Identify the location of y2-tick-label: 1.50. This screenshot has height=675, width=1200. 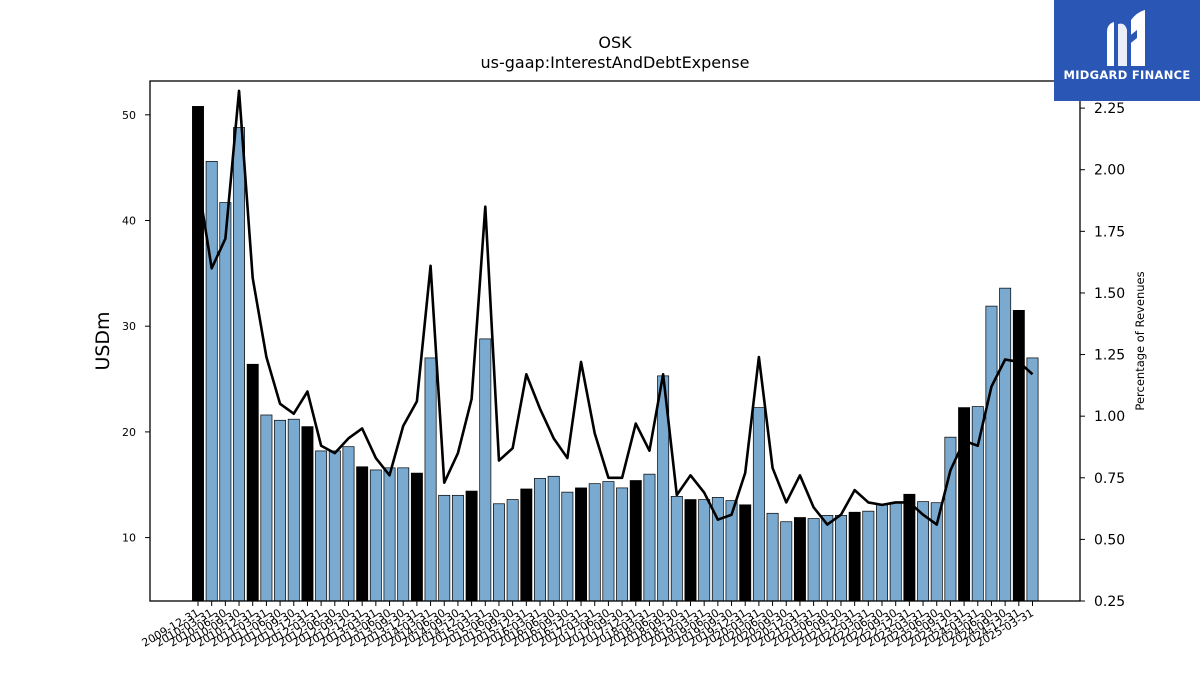
(1109, 294).